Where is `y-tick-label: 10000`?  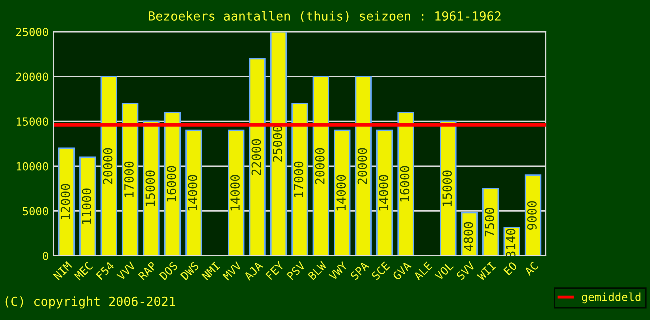 y-tick-label: 10000 is located at coordinates (32, 166).